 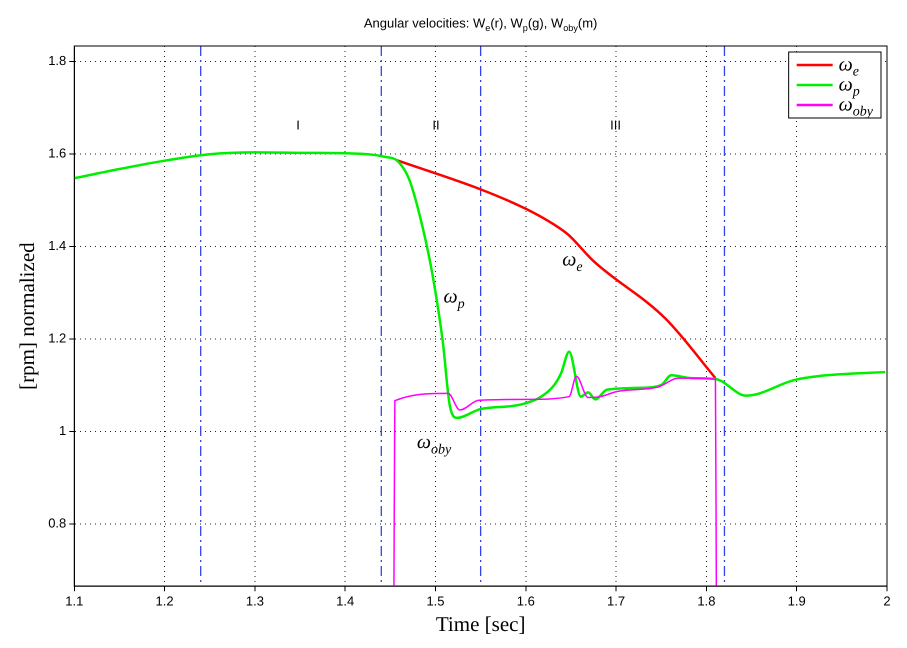 I want to click on x-tick-label: 2, so click(x=887, y=601).